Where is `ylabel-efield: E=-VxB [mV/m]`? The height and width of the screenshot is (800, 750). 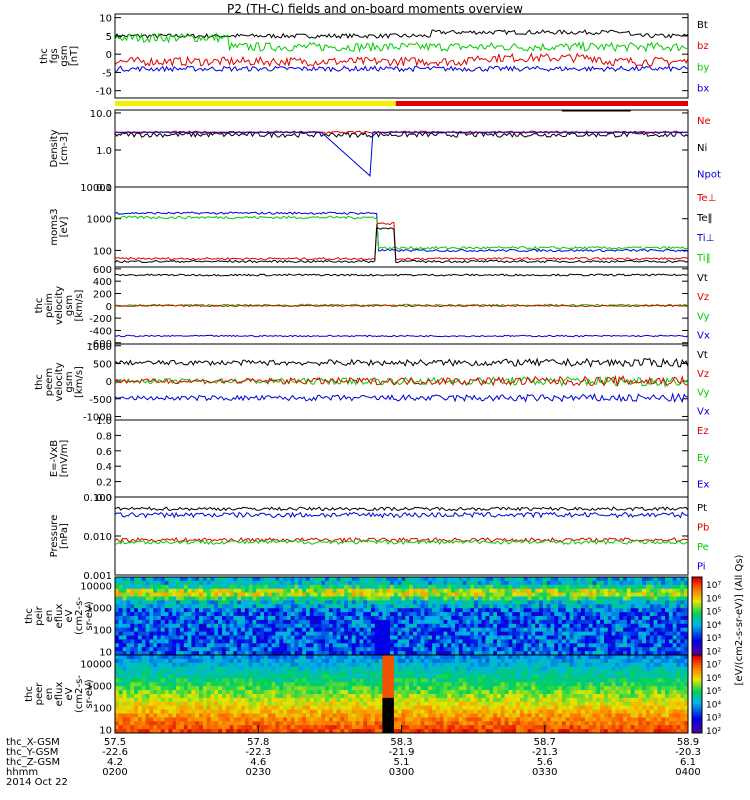
ylabel-efield: E=-VxB [mV/m] is located at coordinates (59, 459).